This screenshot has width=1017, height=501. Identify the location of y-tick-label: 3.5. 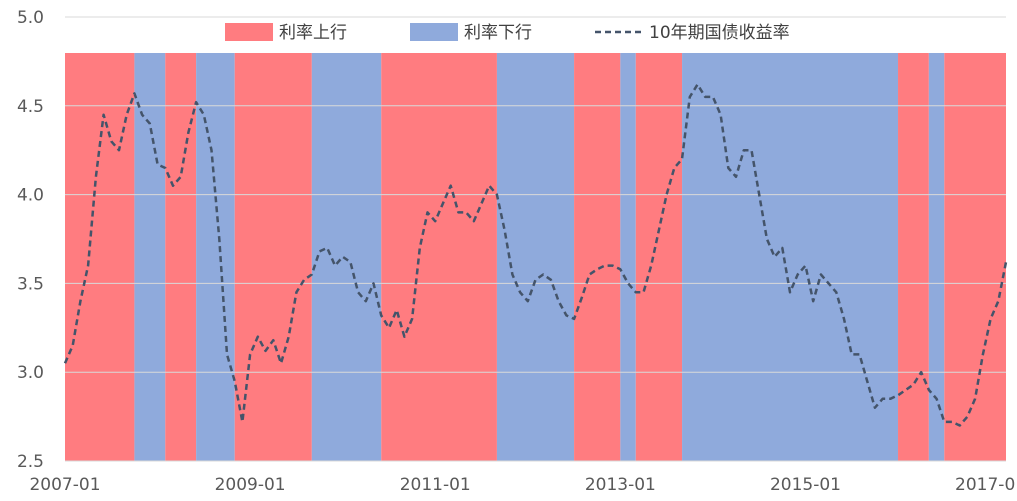
(30, 284).